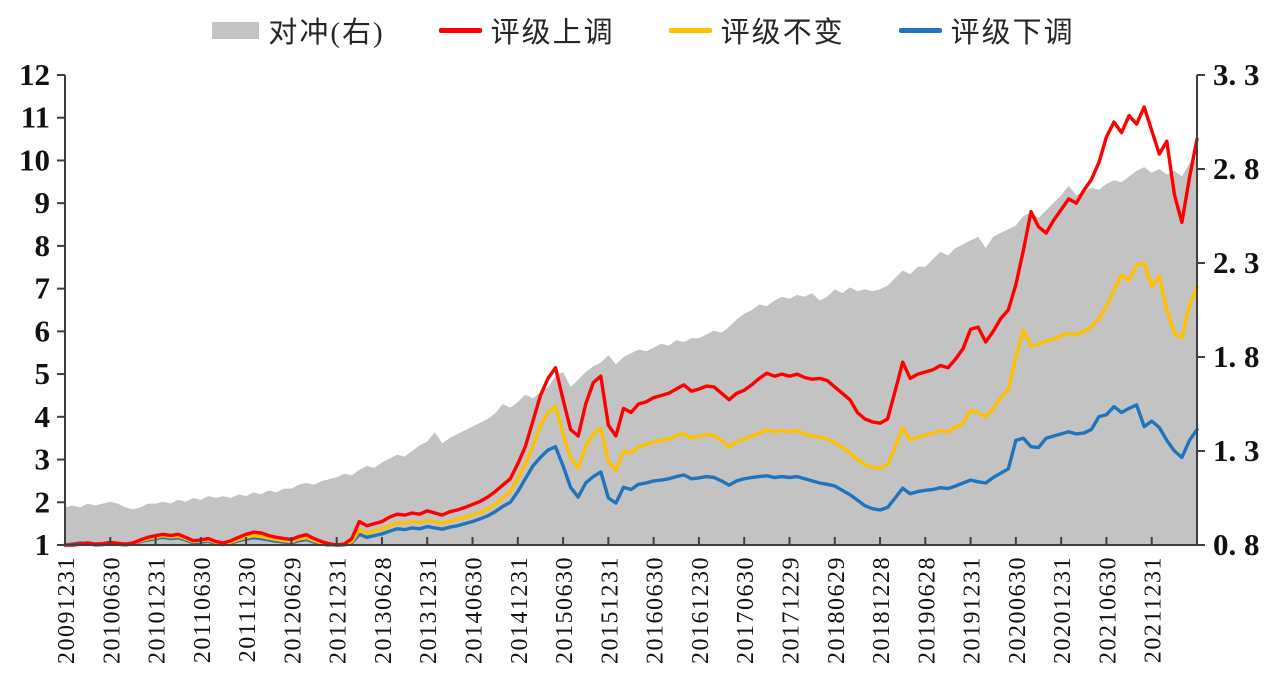 Image resolution: width=1287 pixels, height=699 pixels. Describe the element at coordinates (643, 30) in the screenshot. I see `chart-legend: 对冲(右) 评级上调 评级不变 评级下调` at that location.